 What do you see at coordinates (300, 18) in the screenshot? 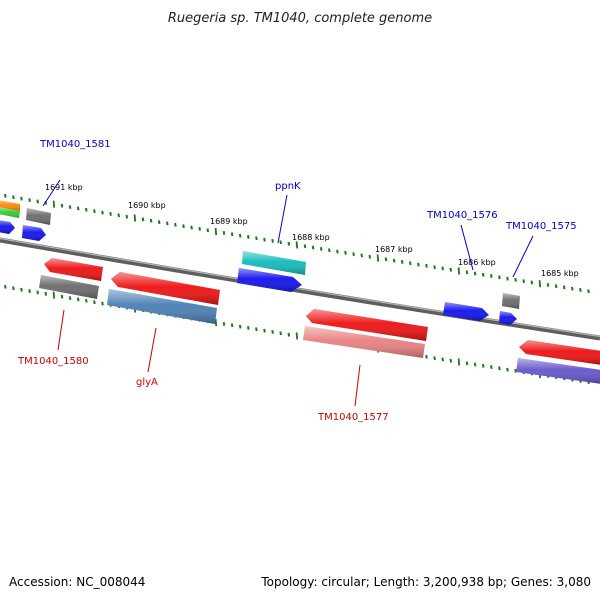
I see `map-title: Ruegeria sp. TM1040, complete genome` at bounding box center [300, 18].